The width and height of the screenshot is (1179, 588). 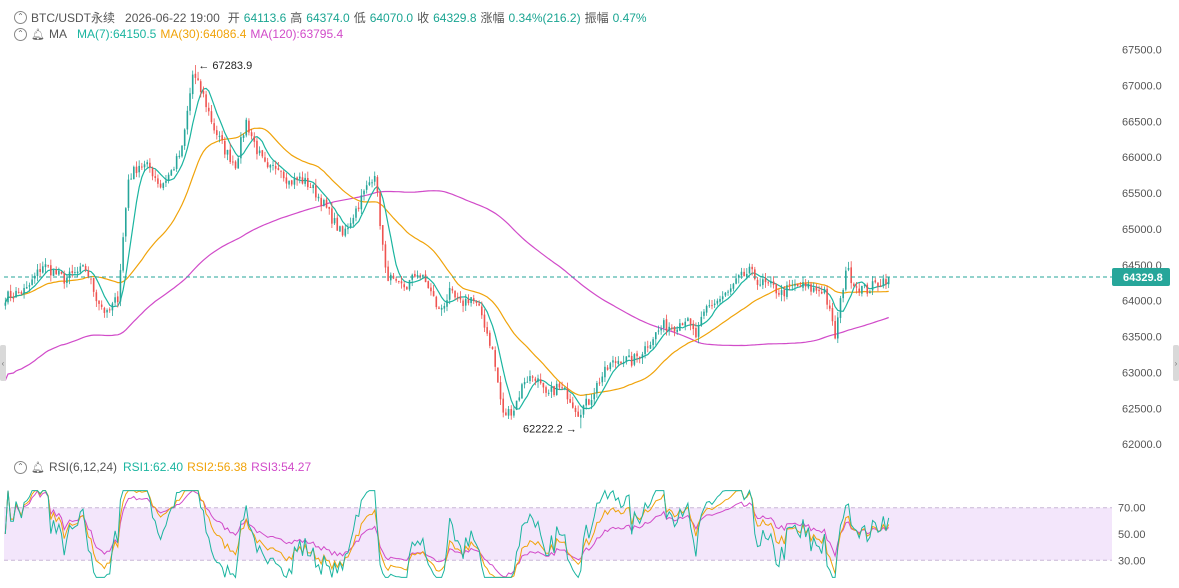 What do you see at coordinates (1142, 194) in the screenshot?
I see `price-axis-tick-label: 65500.0` at bounding box center [1142, 194].